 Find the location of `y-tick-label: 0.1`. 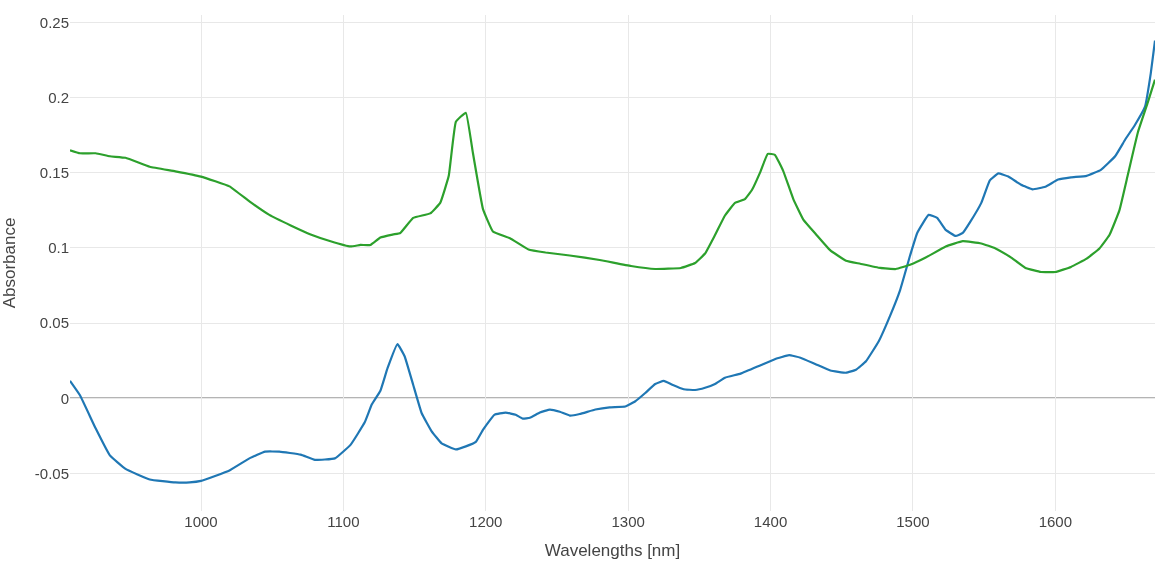

y-tick-label: 0.1 is located at coordinates (58, 248).